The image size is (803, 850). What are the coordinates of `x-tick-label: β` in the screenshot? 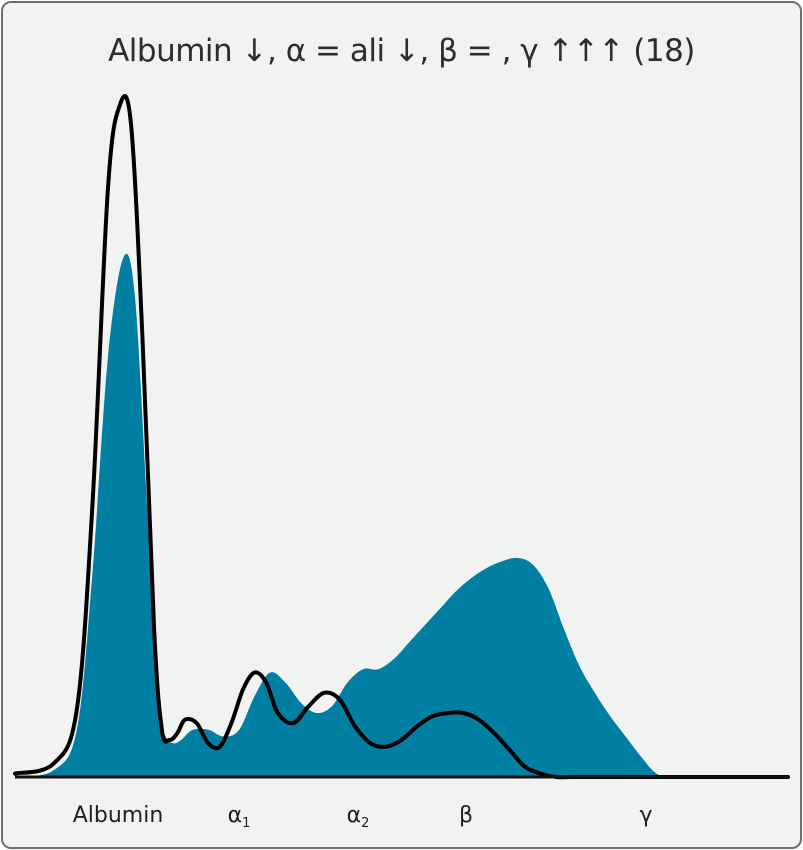 It's located at (466, 815).